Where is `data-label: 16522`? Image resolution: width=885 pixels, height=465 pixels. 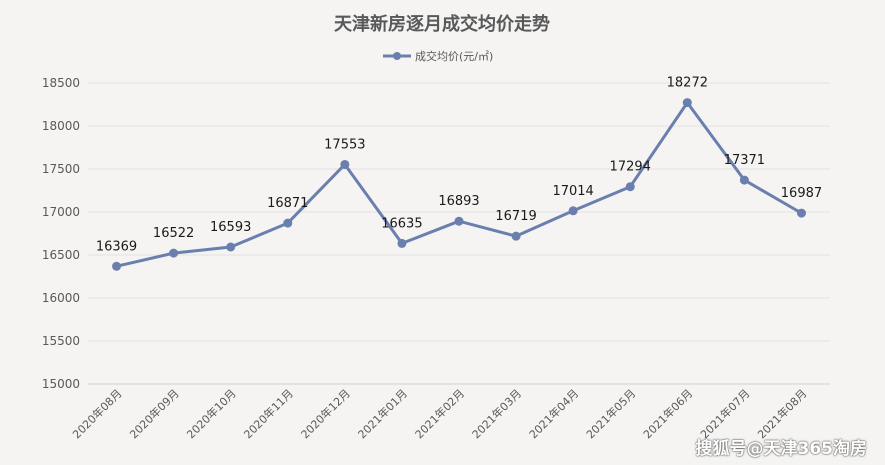 data-label: 16522 is located at coordinates (173, 233).